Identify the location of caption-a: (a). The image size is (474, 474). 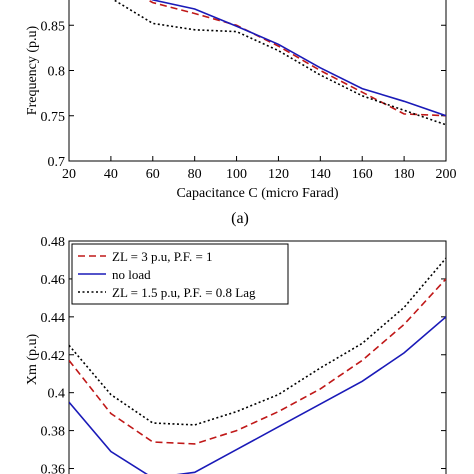
(240, 218).